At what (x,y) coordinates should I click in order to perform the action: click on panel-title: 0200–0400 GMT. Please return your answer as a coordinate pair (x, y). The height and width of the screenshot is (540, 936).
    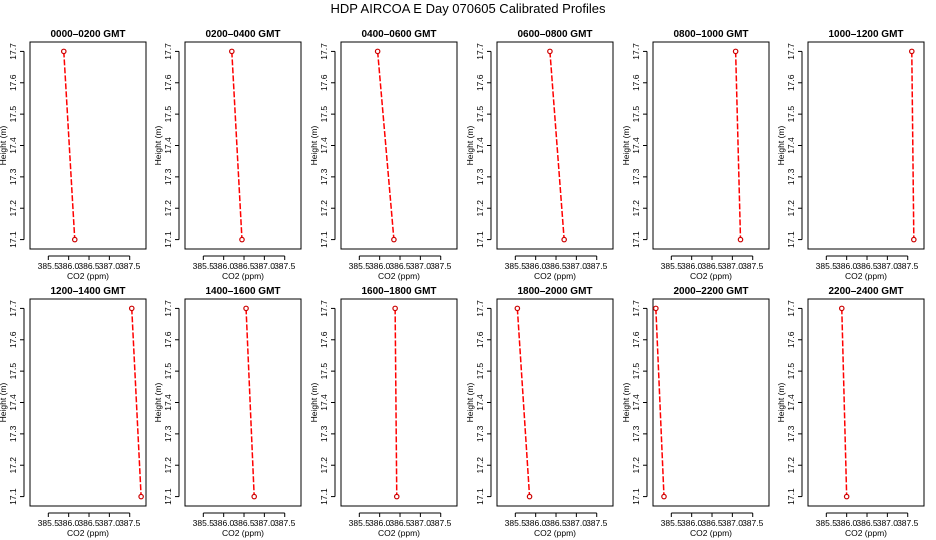
    Looking at the image, I should click on (242, 34).